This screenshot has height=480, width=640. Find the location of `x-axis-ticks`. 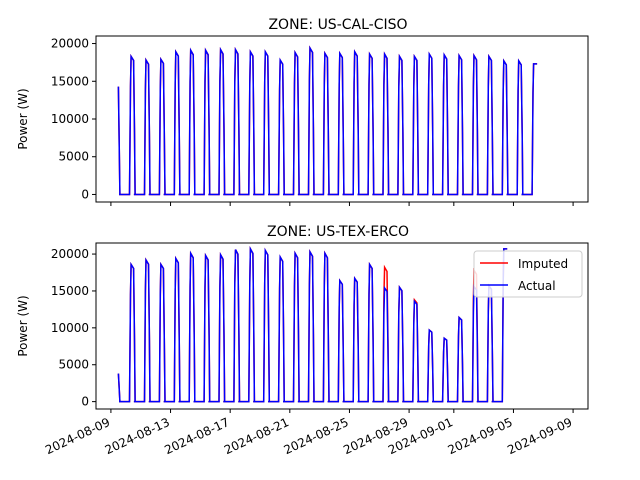

x-axis-ticks is located at coordinates (342, 204).